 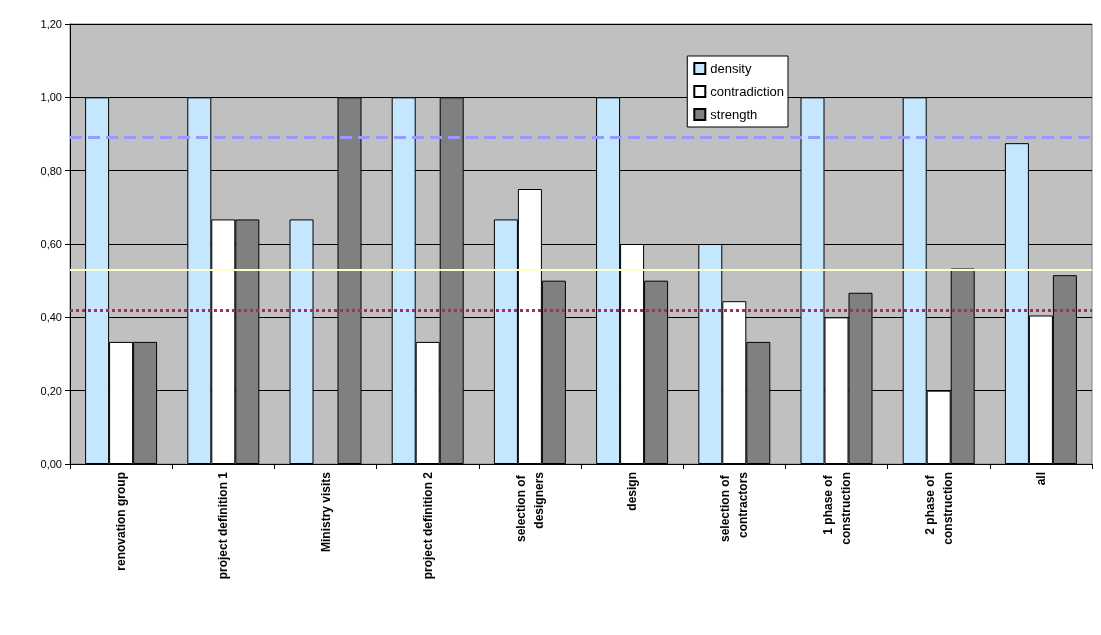 I want to click on x-tick-label: design, so click(x=632, y=491).